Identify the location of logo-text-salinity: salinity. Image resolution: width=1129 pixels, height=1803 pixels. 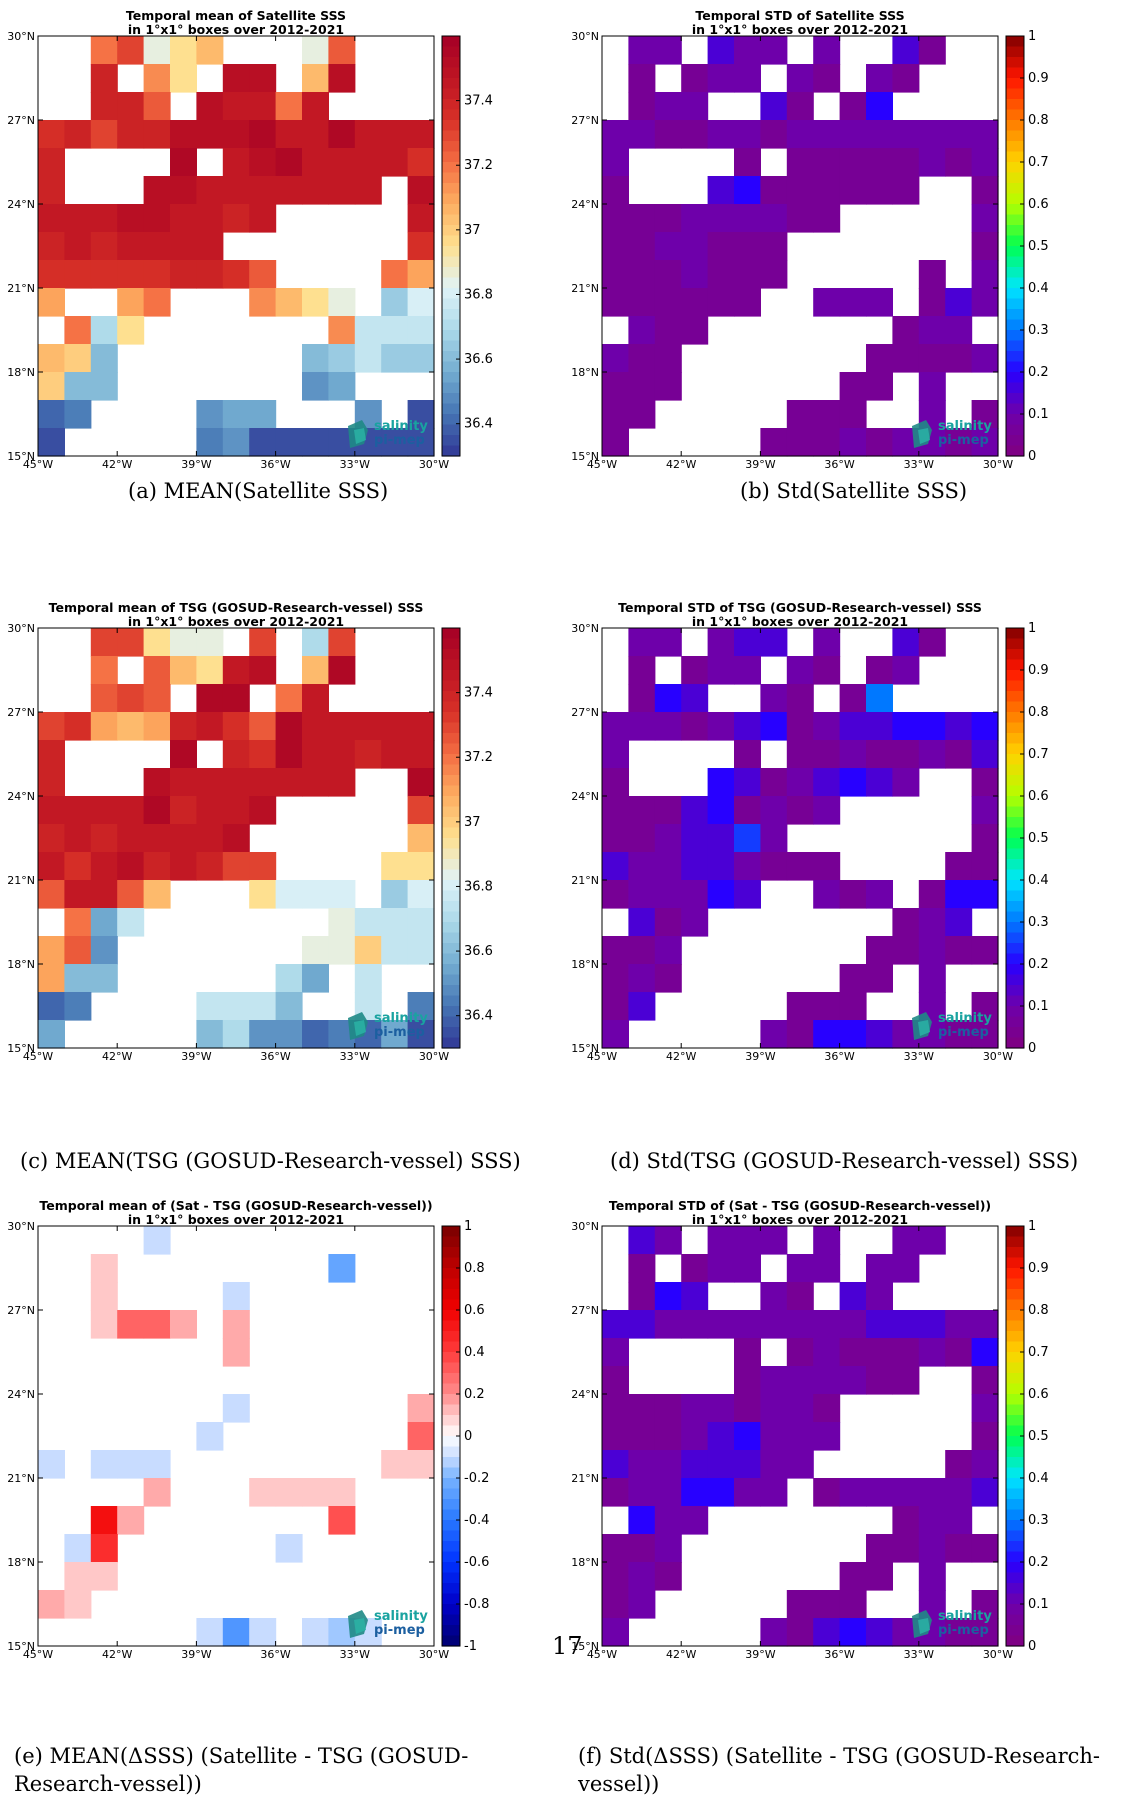
(965, 1018).